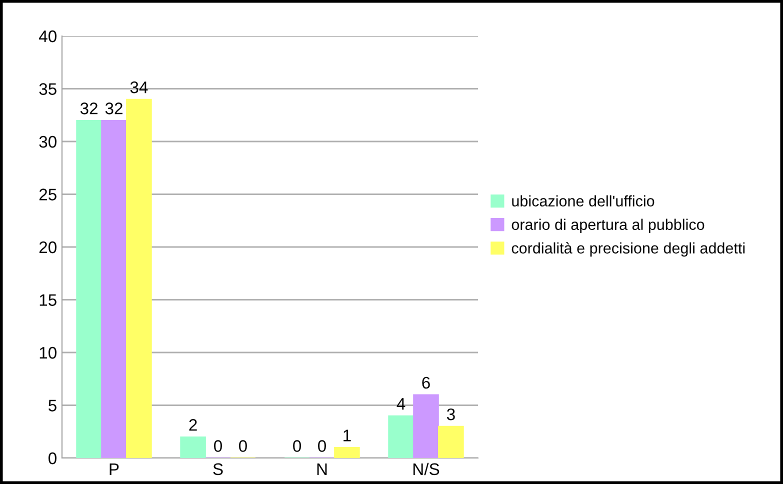  What do you see at coordinates (608, 226) in the screenshot?
I see `legend-label: orario di apertura al pubblico` at bounding box center [608, 226].